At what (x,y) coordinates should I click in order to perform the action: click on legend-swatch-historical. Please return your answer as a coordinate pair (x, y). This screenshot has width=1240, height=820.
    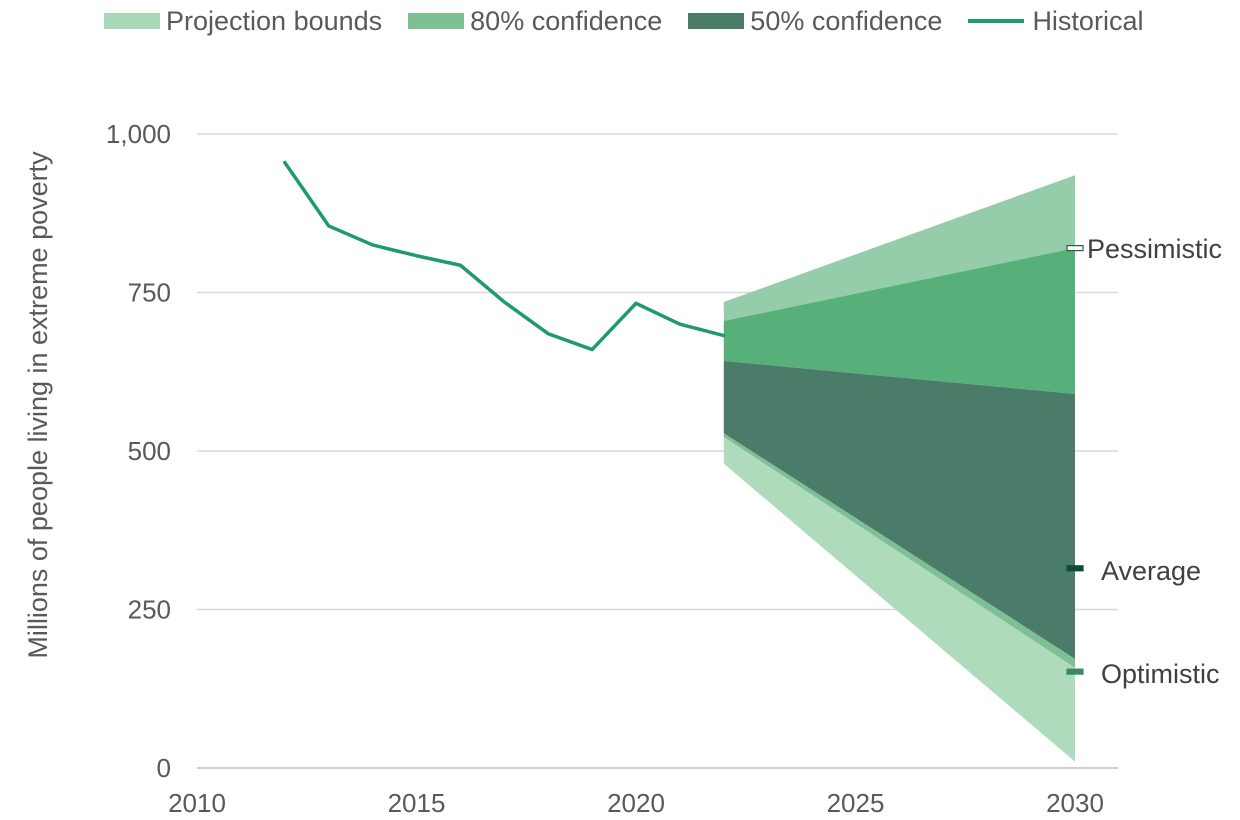
    Looking at the image, I should click on (996, 21).